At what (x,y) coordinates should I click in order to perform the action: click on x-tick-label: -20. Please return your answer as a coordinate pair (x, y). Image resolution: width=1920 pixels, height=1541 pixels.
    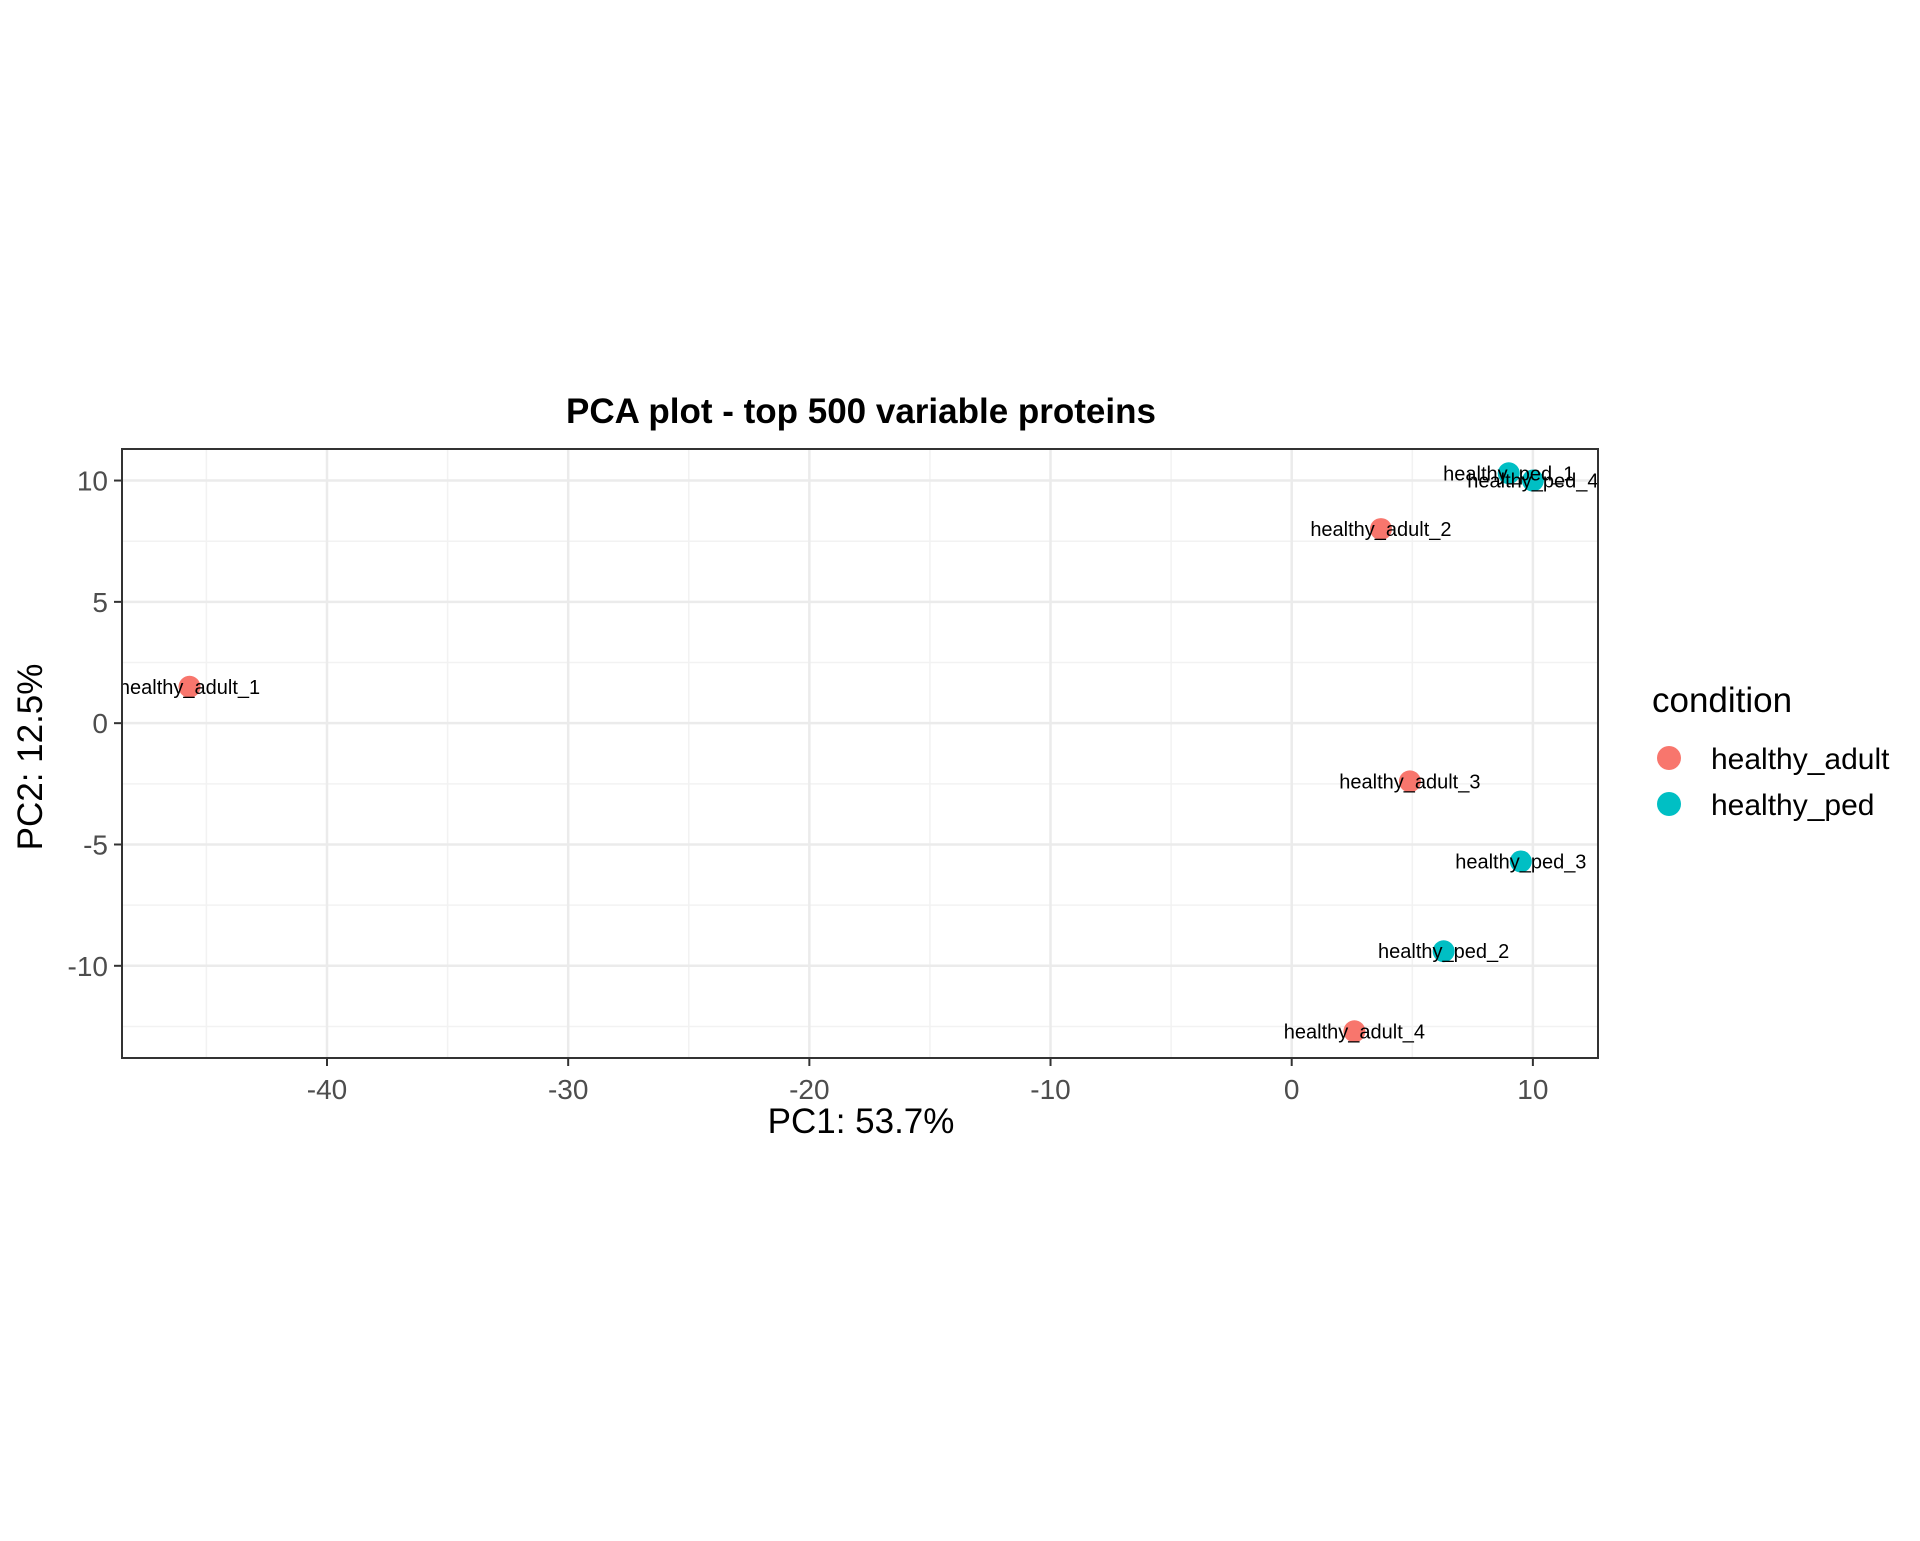
    Looking at the image, I should click on (809, 1089).